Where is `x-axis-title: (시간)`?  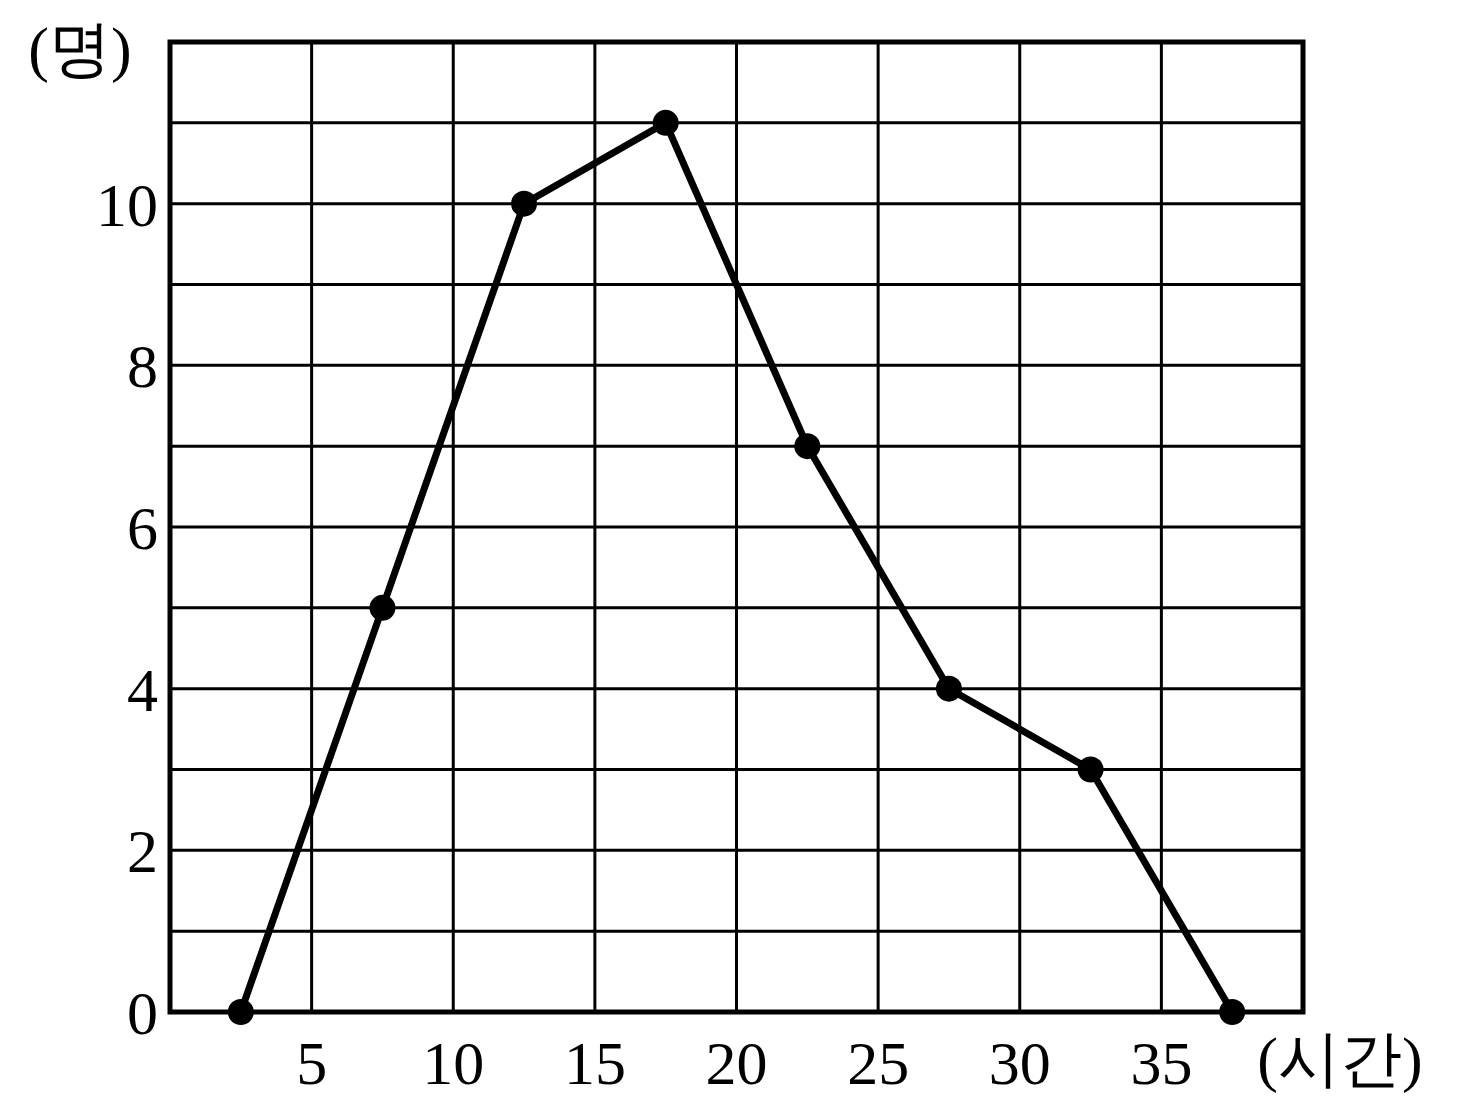 x-axis-title: (시간) is located at coordinates (1340, 1059).